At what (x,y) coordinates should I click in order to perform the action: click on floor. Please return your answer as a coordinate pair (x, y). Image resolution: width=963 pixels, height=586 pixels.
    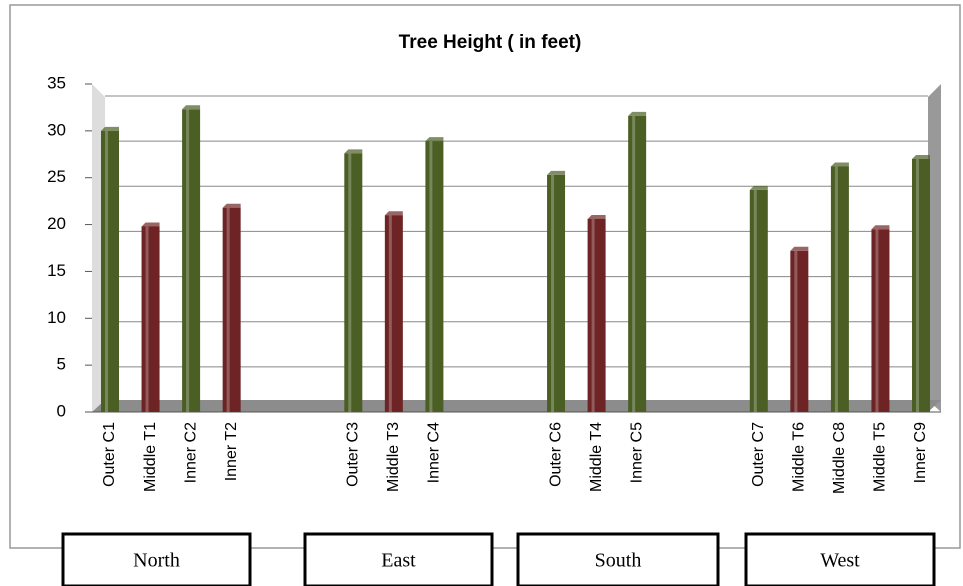
    Looking at the image, I should click on (516, 406).